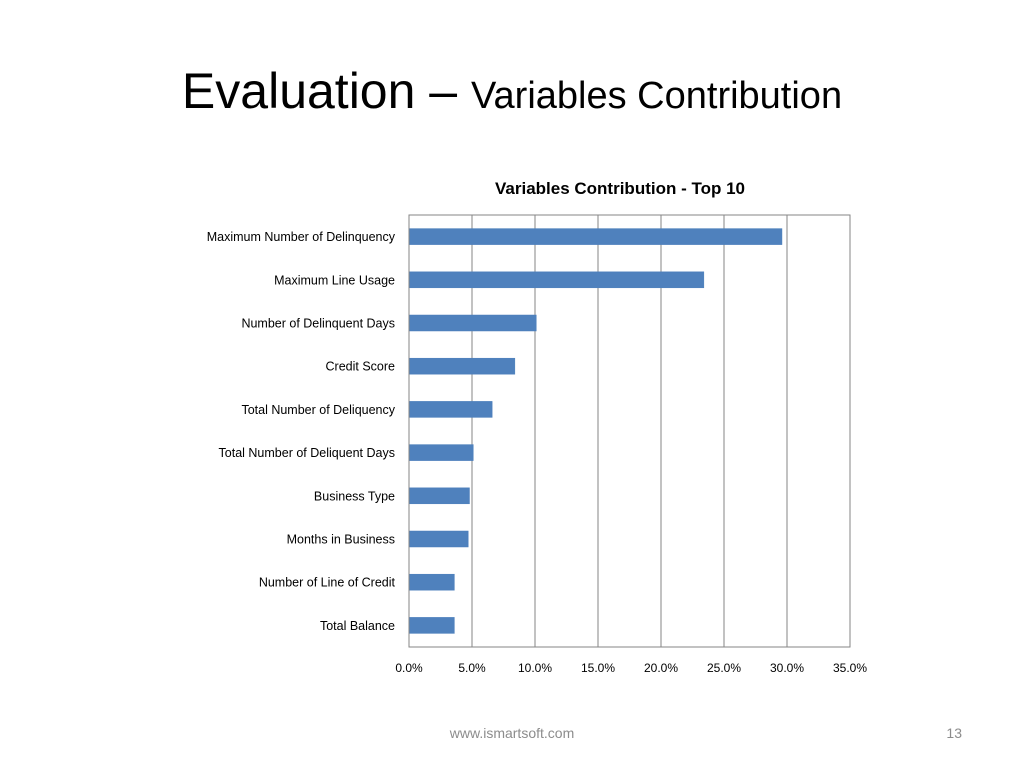 The width and height of the screenshot is (1024, 768). What do you see at coordinates (535, 668) in the screenshot?
I see `x-tick-label: 10.0%` at bounding box center [535, 668].